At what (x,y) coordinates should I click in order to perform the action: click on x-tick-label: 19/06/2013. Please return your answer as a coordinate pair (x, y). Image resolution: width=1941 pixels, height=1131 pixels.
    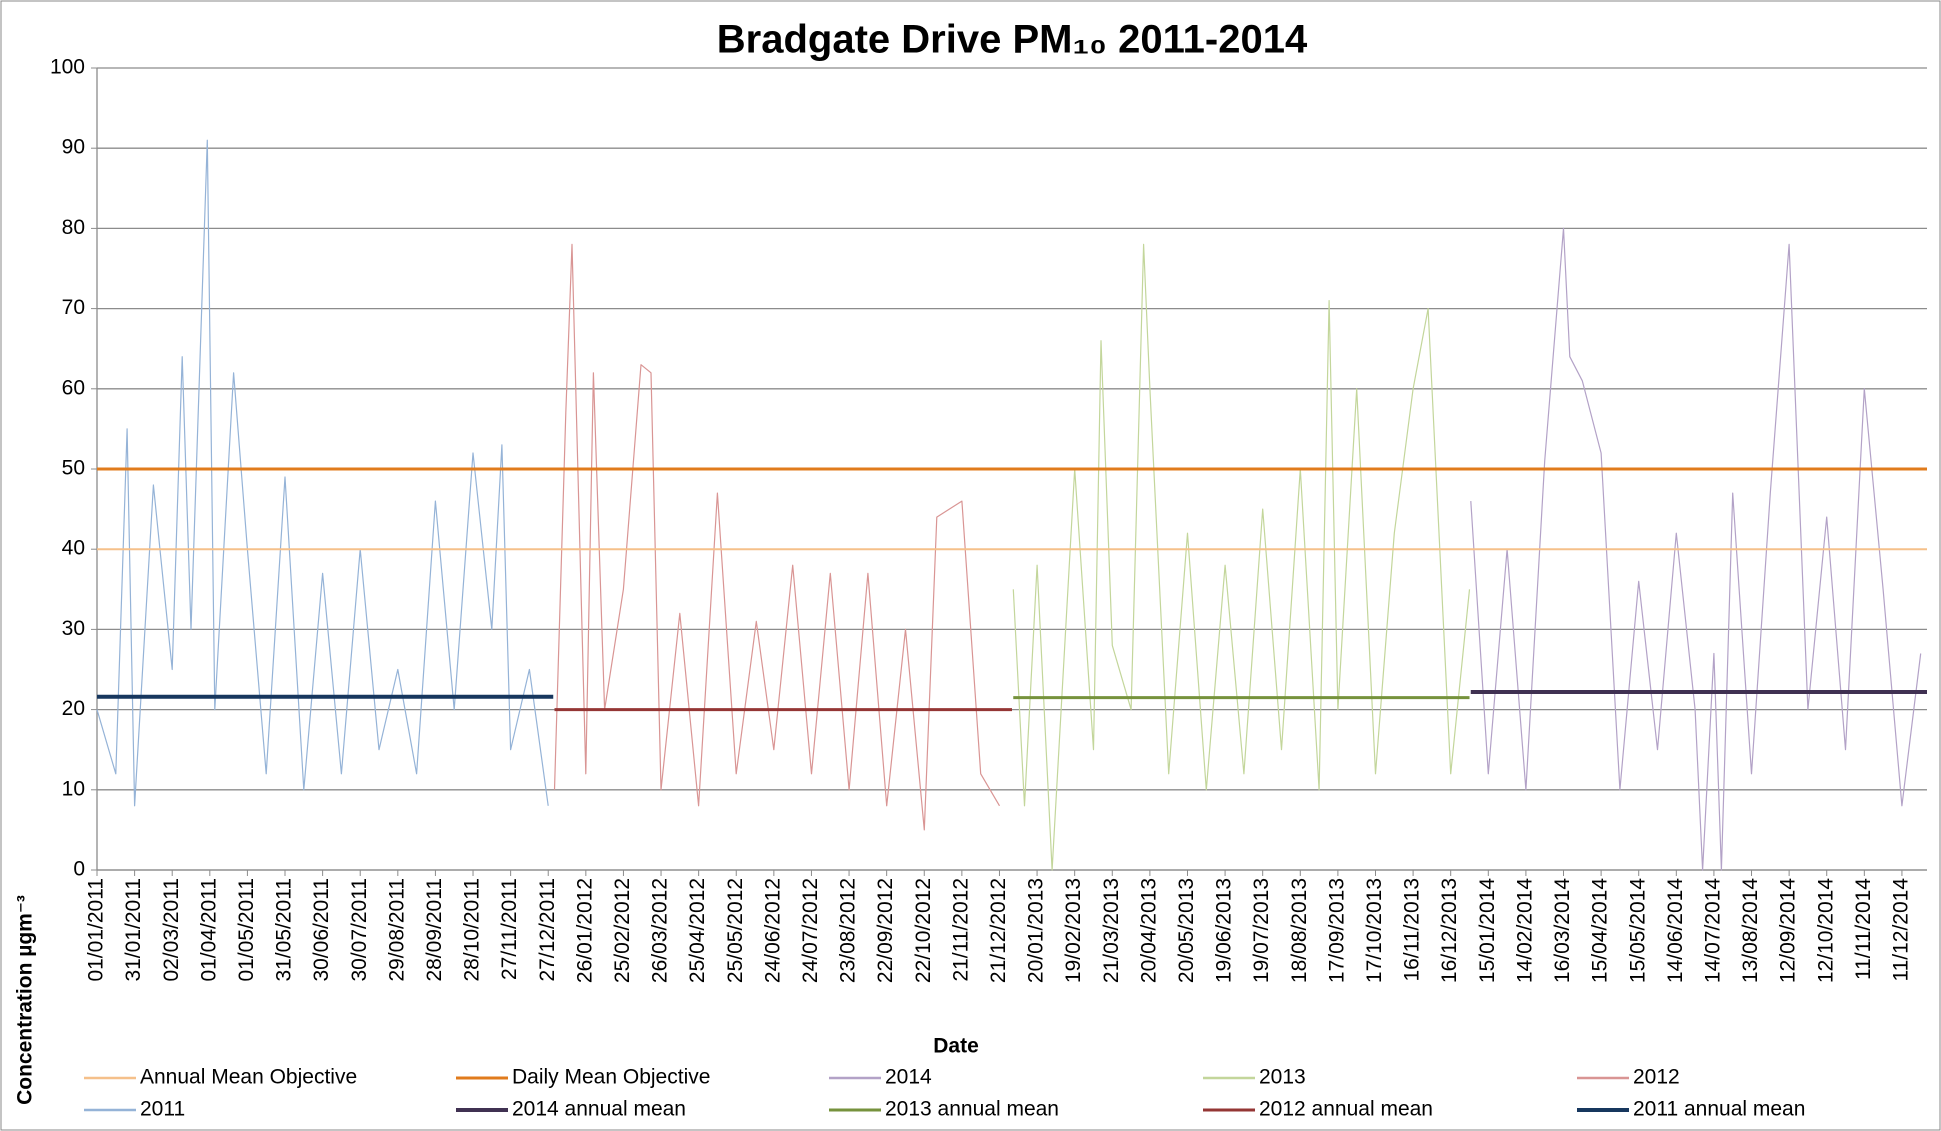
    Looking at the image, I should click on (1224, 930).